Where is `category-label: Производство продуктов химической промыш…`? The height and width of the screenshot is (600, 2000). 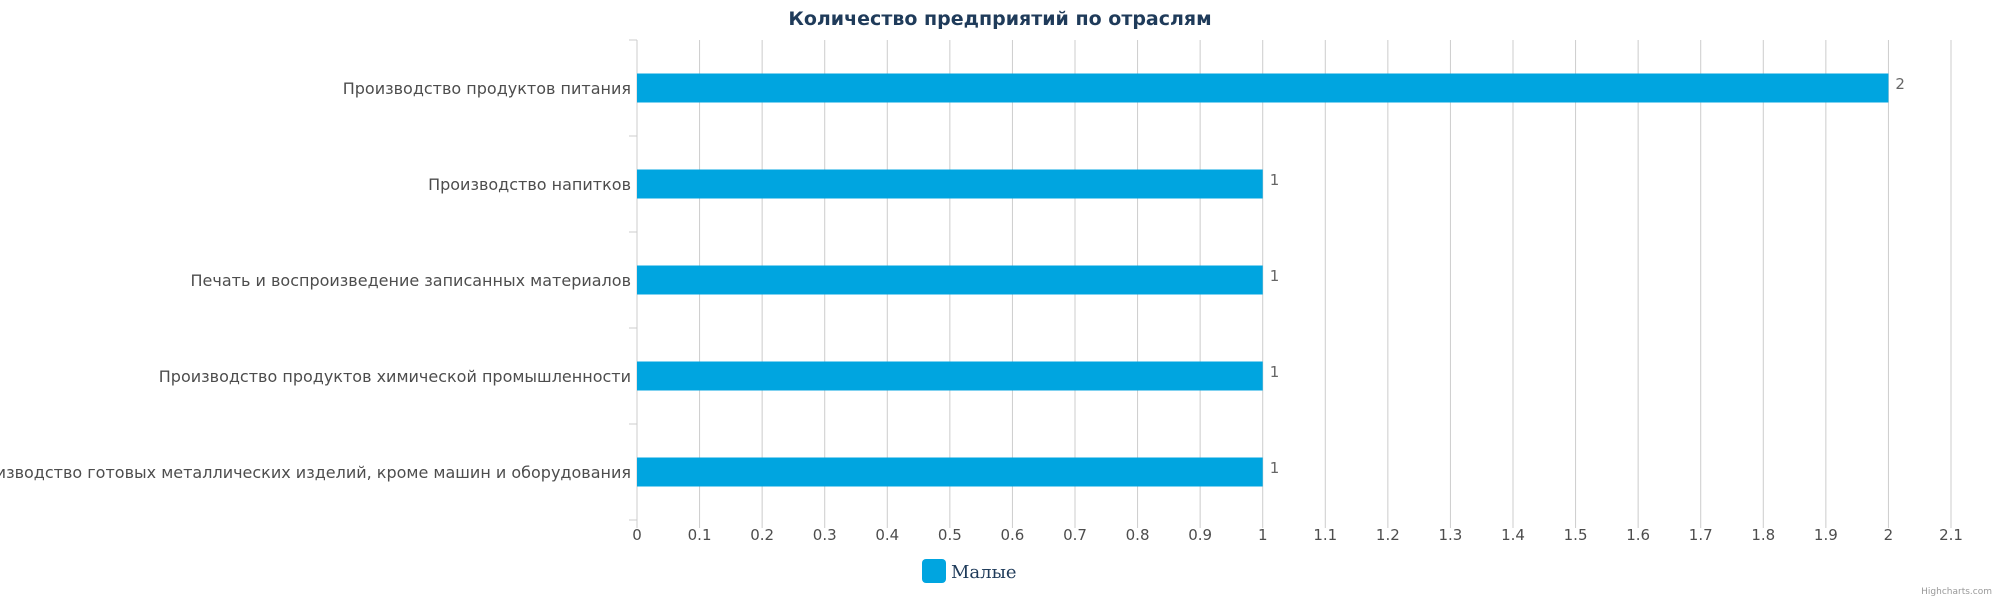
category-label: Производство продуктов химической промыш… is located at coordinates (395, 376).